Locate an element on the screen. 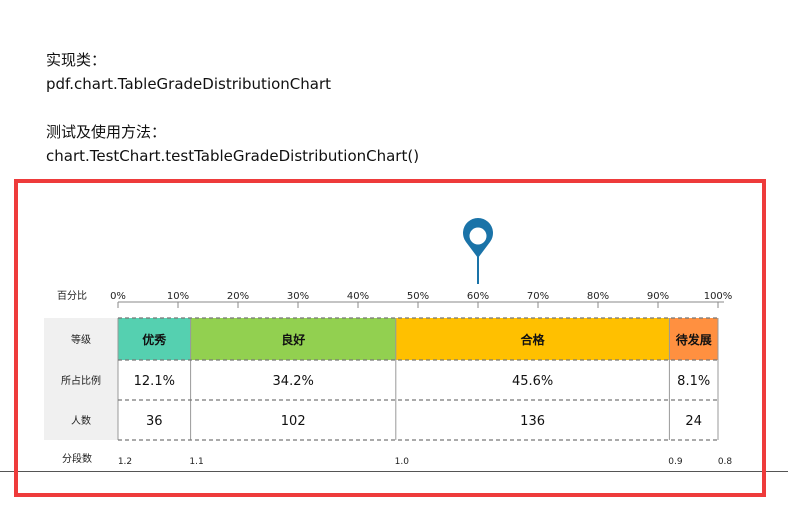 The width and height of the screenshot is (788, 516). percent-tick-label: 70% is located at coordinates (538, 296).